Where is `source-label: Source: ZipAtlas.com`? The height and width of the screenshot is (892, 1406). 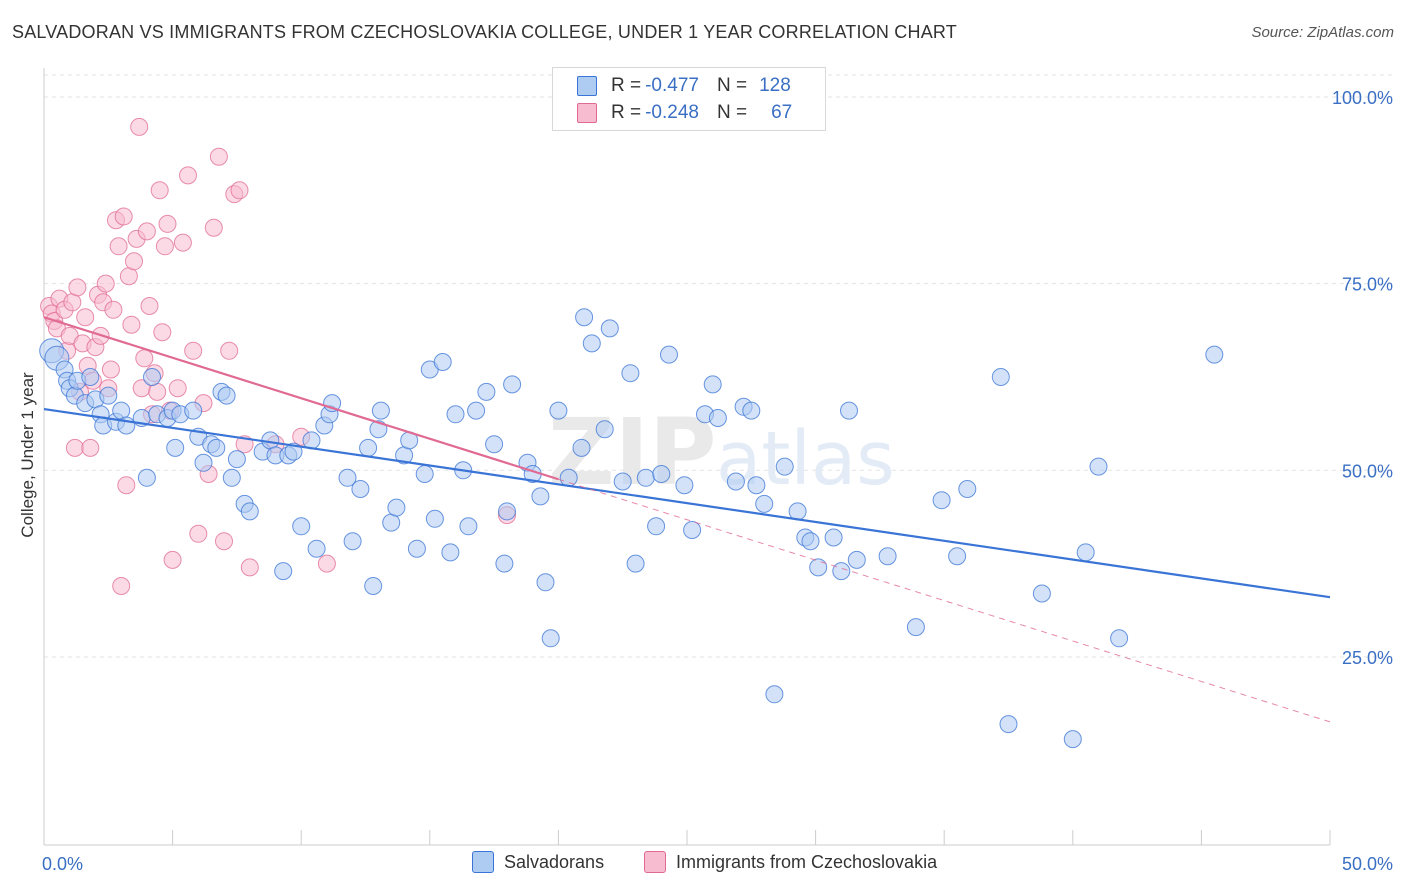
source-label: Source: ZipAtlas.com is located at coordinates (1322, 32).